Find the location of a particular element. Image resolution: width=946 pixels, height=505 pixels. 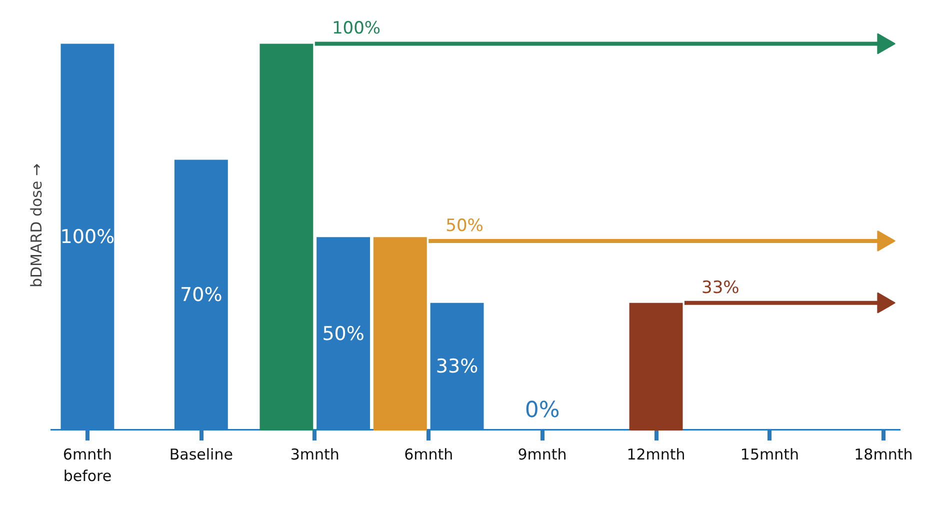

data-label: 33% is located at coordinates (457, 367).